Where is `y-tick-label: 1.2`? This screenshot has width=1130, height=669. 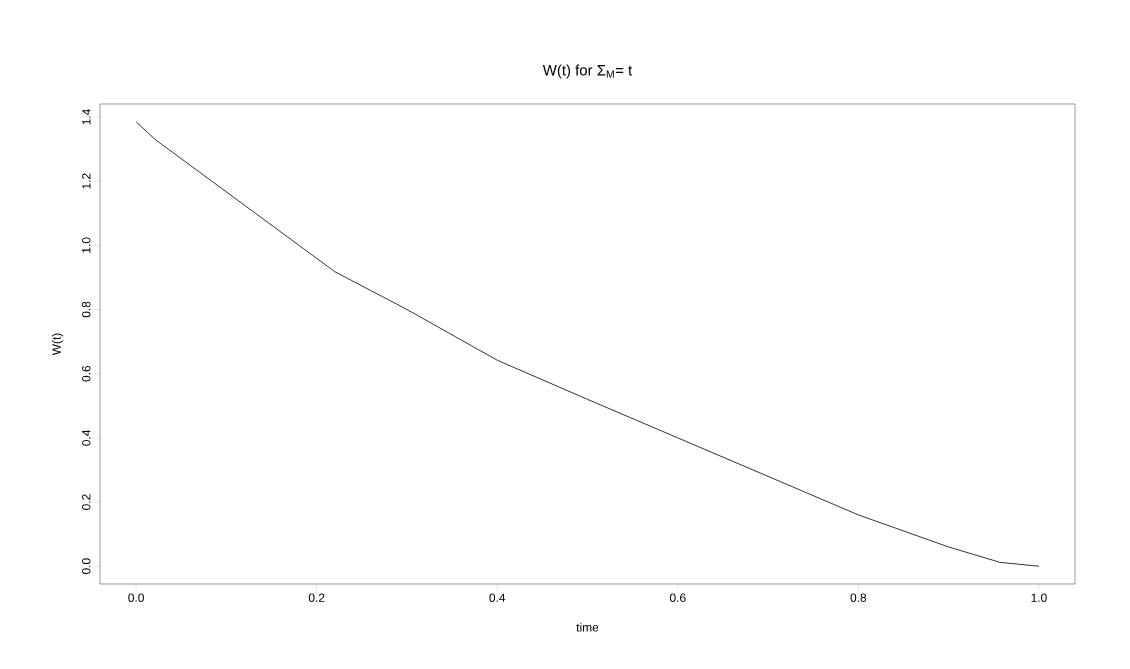
y-tick-label: 1.2 is located at coordinates (86, 181).